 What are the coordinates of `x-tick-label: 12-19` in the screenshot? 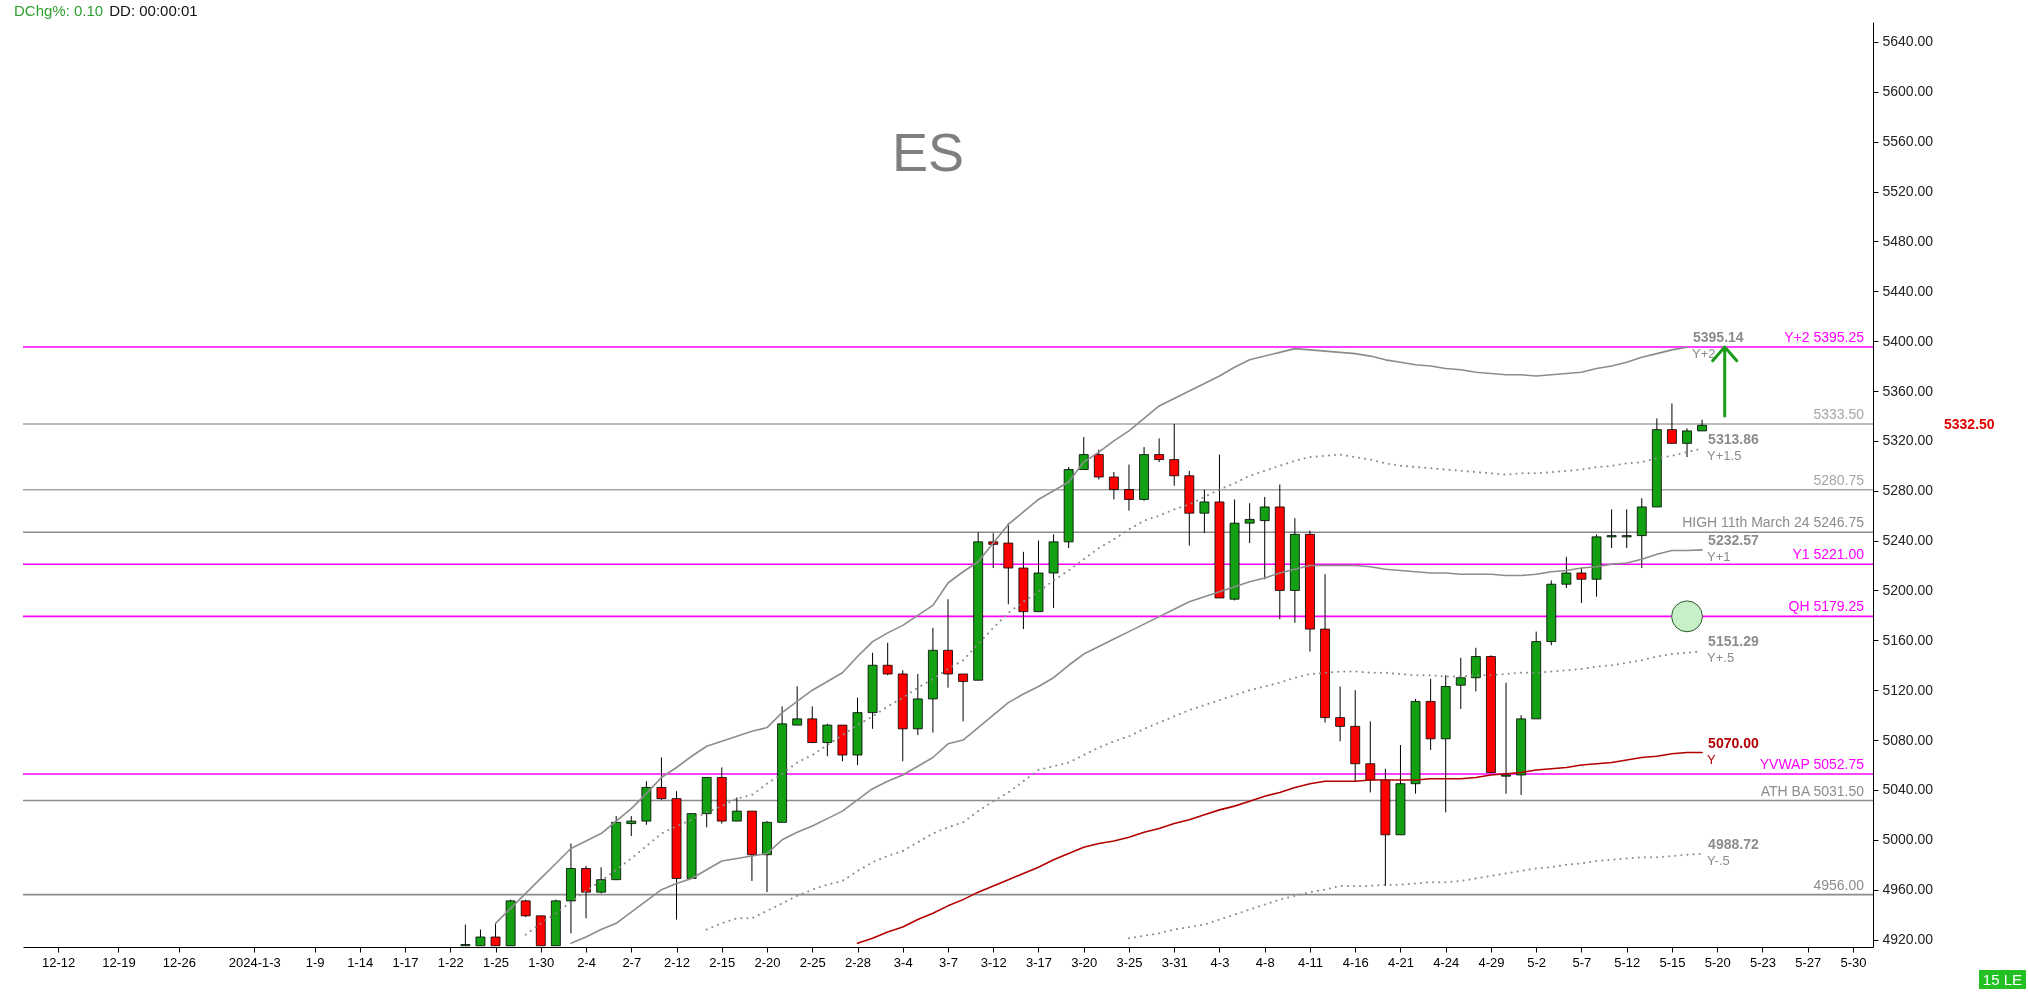 It's located at (119, 962).